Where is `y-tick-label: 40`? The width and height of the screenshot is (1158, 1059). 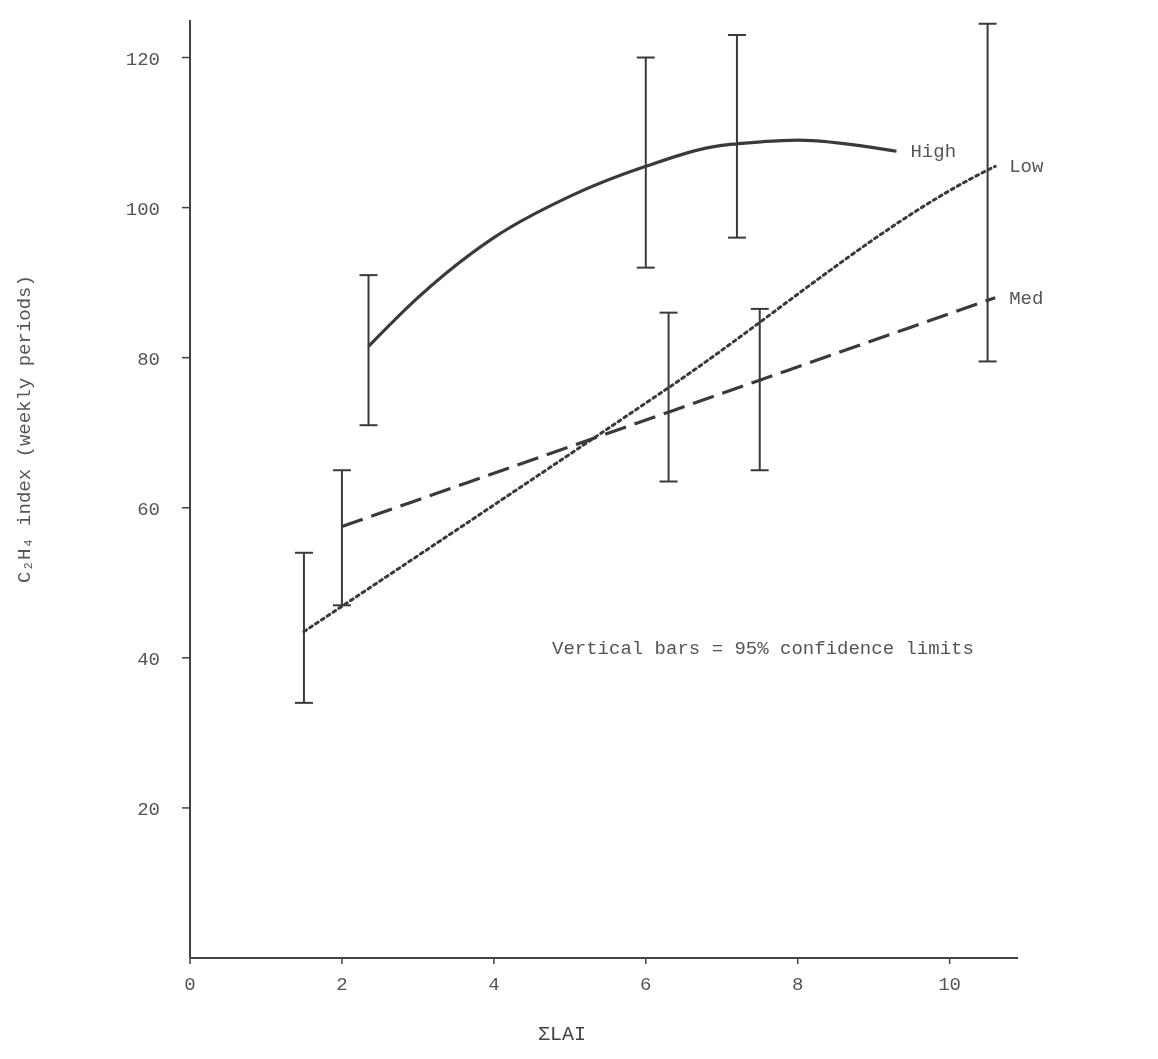
y-tick-label: 40 is located at coordinates (148, 659).